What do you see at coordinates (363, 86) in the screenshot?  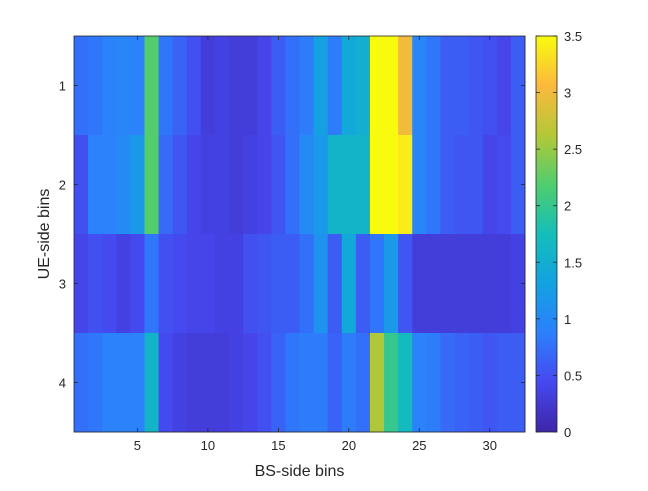 I see `heatmap-cell-r1-c21` at bounding box center [363, 86].